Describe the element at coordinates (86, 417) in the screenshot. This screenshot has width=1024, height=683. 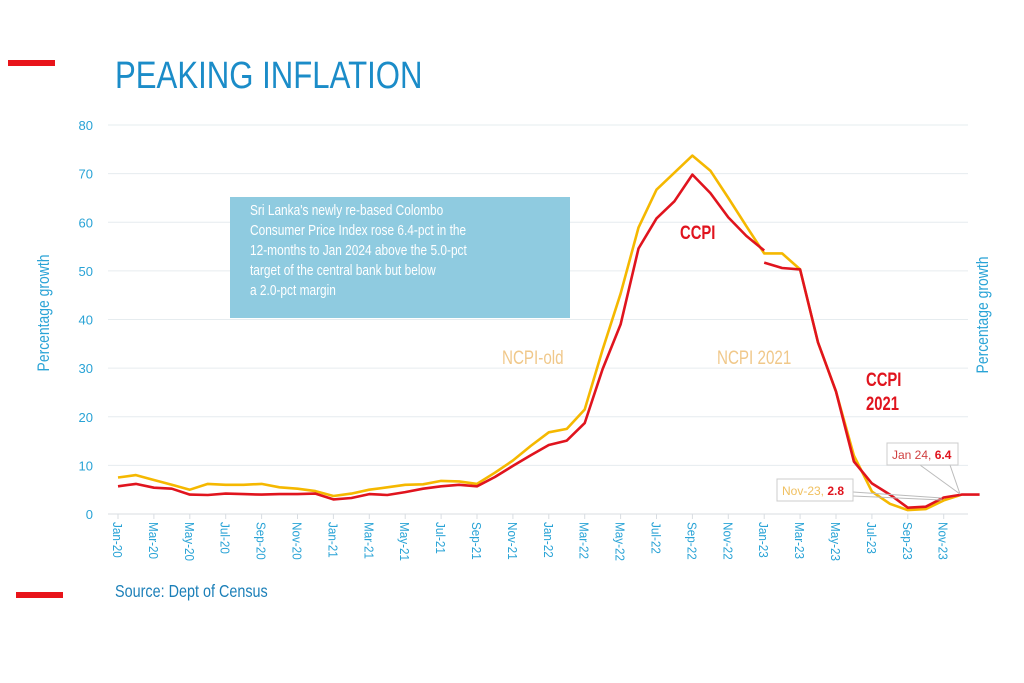
I see `y-tick-label: 20` at that location.